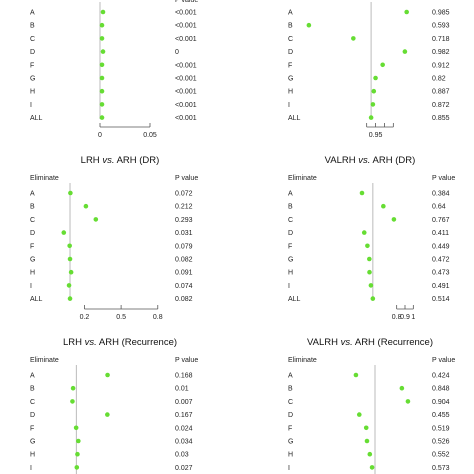  Describe the element at coordinates (186, 92) in the screenshot. I see `panel-1-pvalue-h: <0.001` at that location.